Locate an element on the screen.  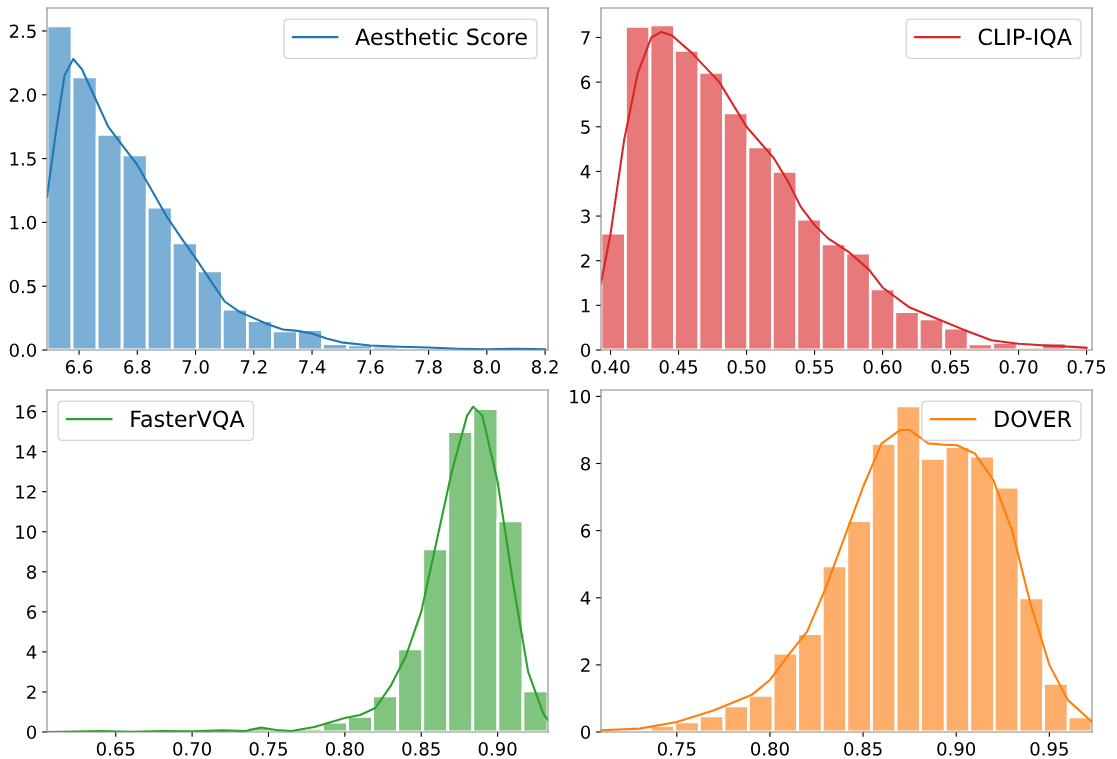
x-tick-label: 6.8 is located at coordinates (137, 367).